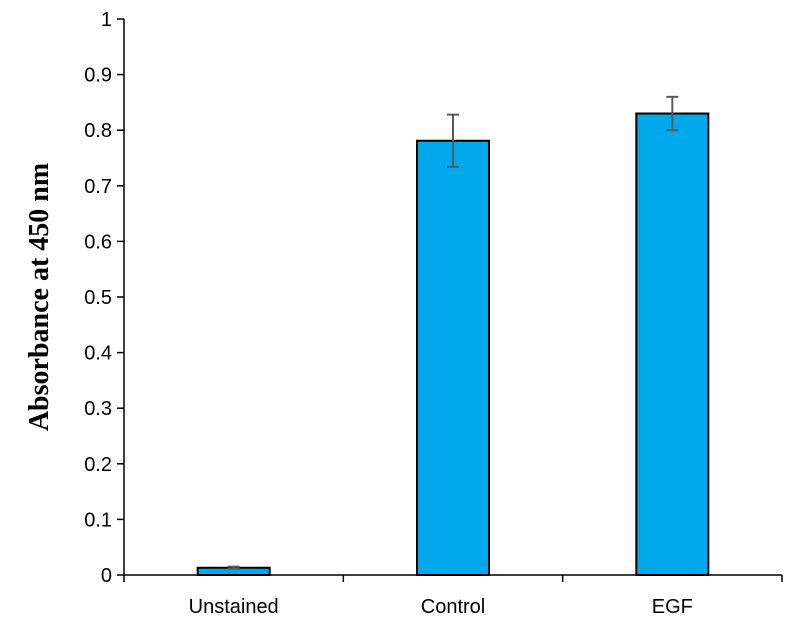 The width and height of the screenshot is (797, 623). What do you see at coordinates (106, 20) in the screenshot?
I see `y-tick-label: 1` at bounding box center [106, 20].